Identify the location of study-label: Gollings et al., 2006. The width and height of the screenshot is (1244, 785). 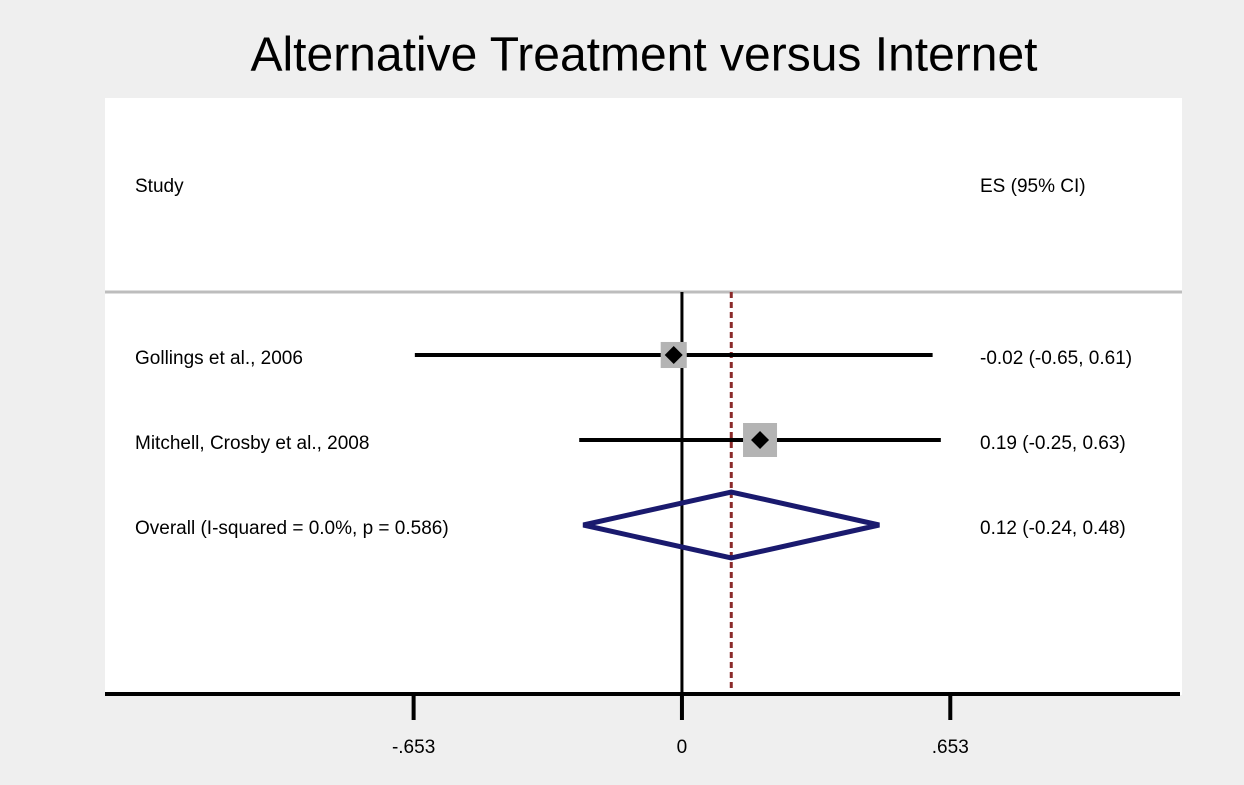
(219, 358).